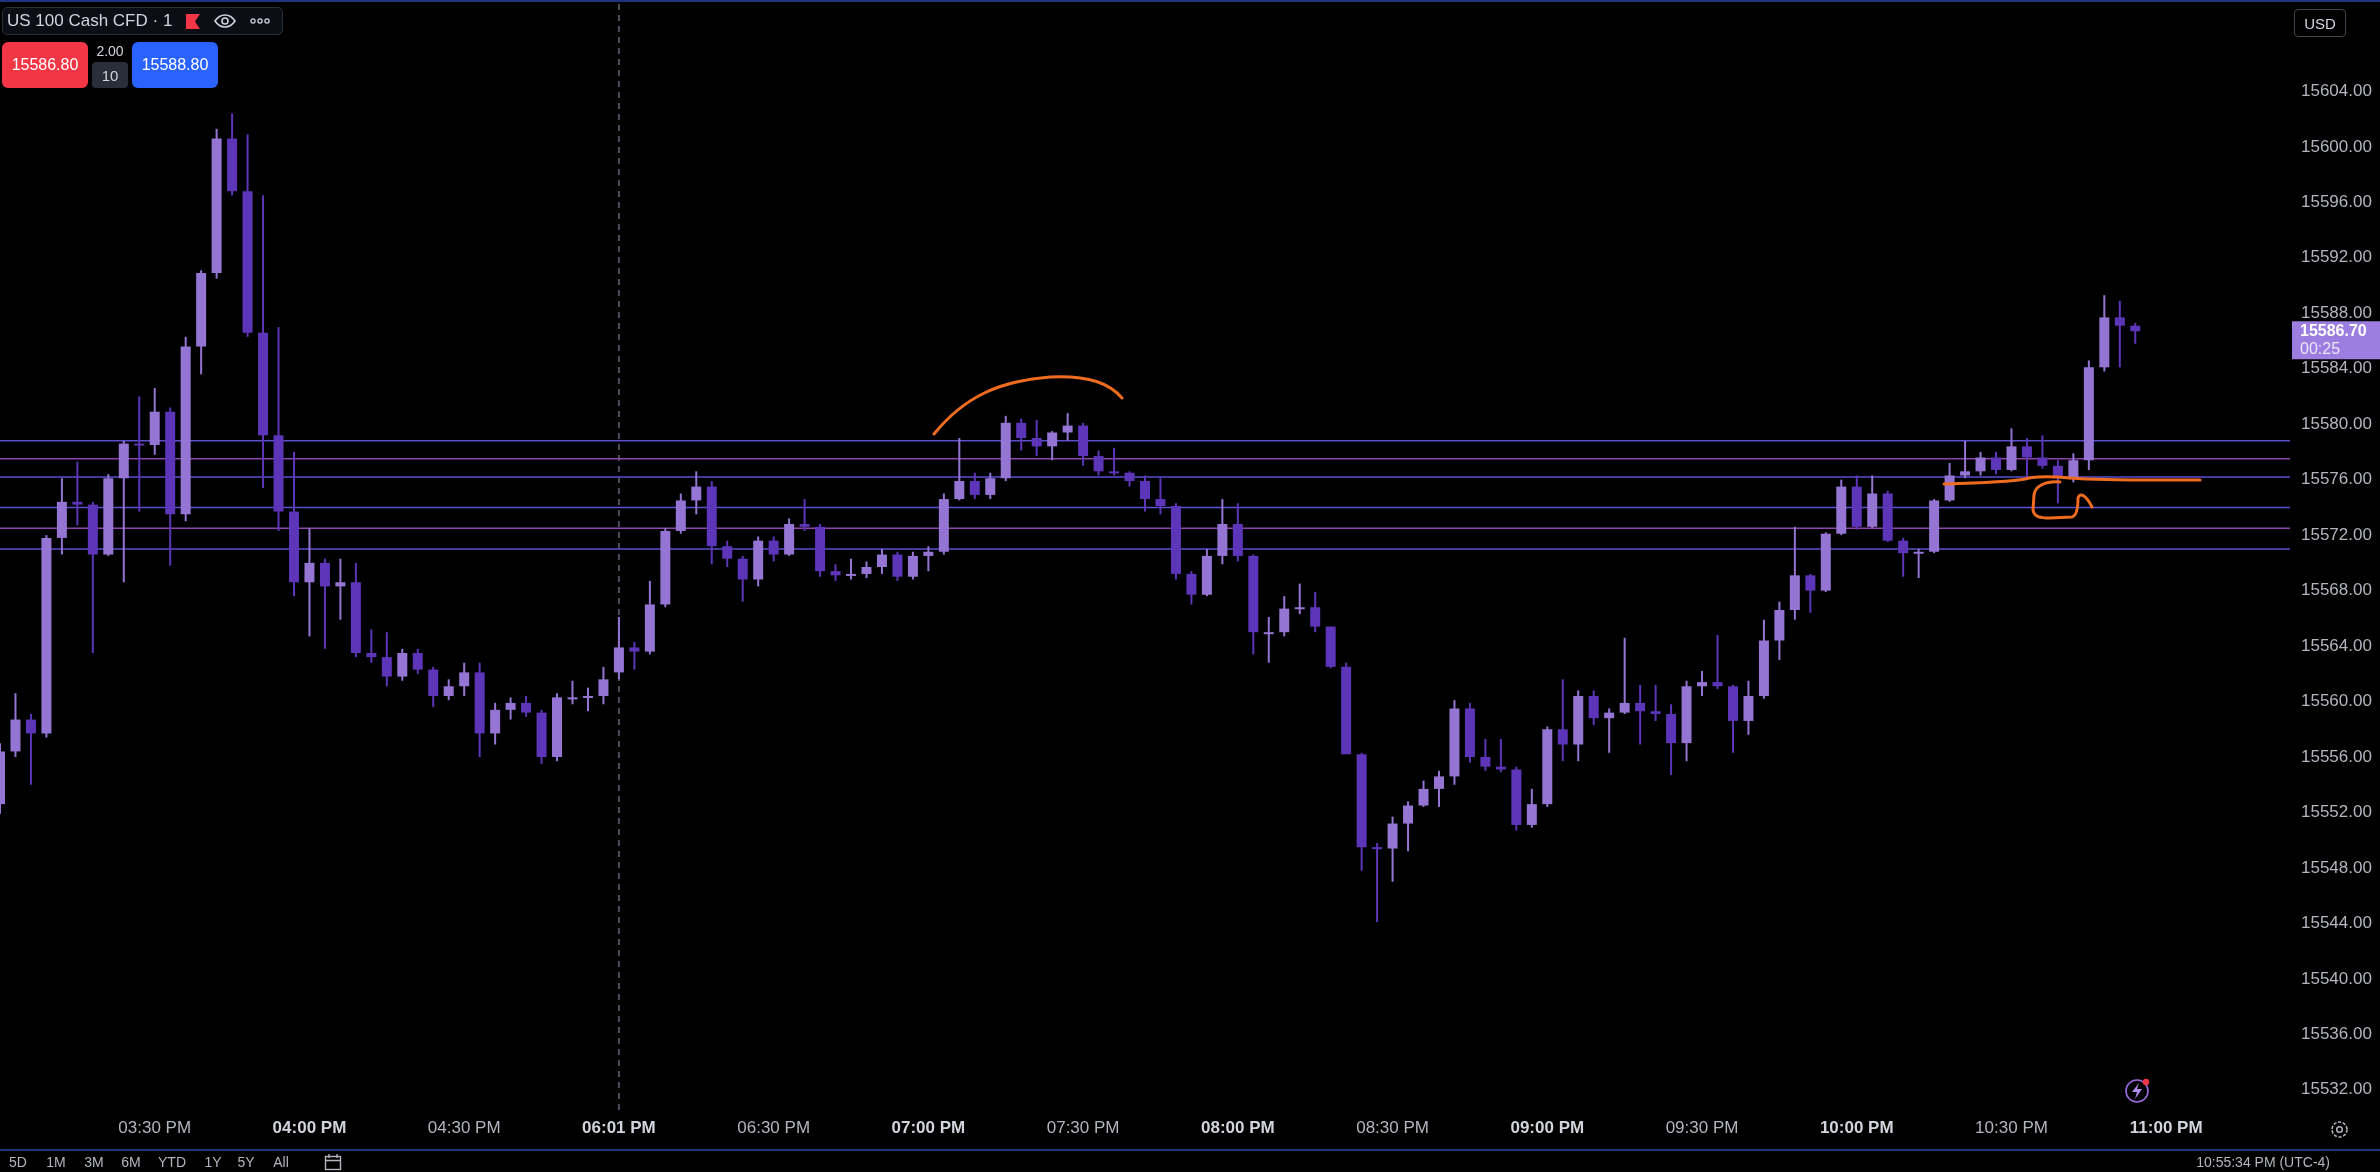  What do you see at coordinates (928, 1127) in the screenshot?
I see `x-tick-label: 07:00 PM` at bounding box center [928, 1127].